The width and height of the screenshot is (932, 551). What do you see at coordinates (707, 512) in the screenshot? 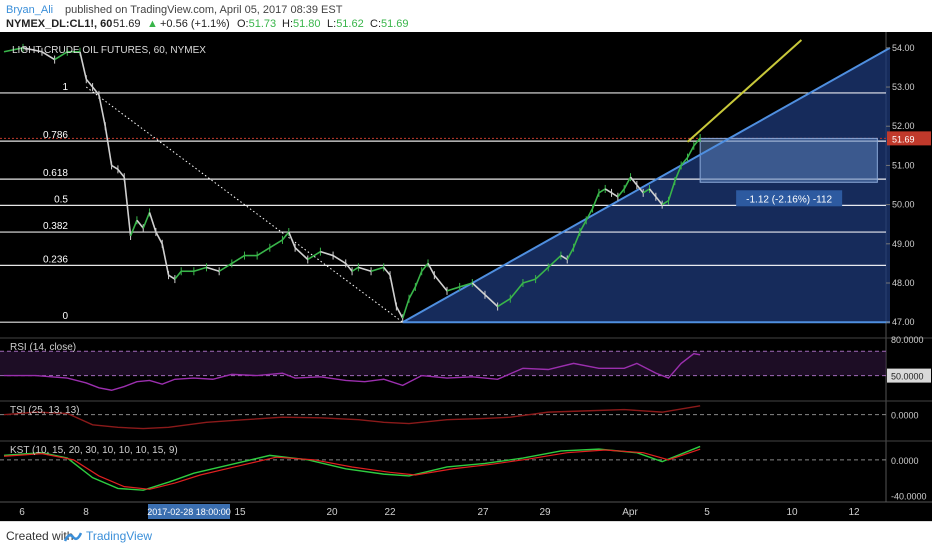
I see `time-tick-label: 5` at bounding box center [707, 512].